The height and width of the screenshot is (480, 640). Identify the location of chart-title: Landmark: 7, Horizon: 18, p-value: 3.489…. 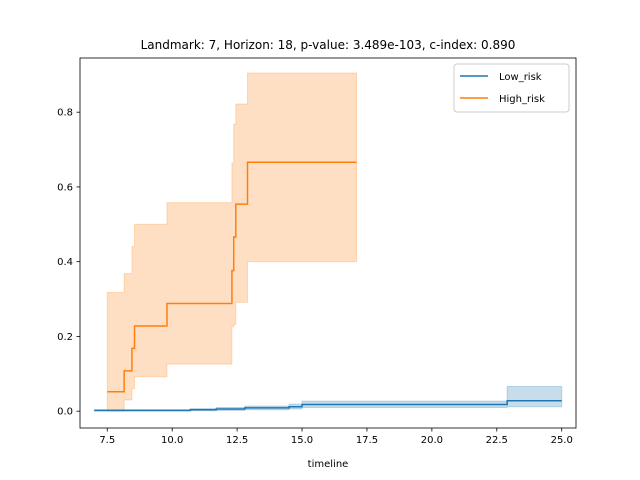
(328, 45).